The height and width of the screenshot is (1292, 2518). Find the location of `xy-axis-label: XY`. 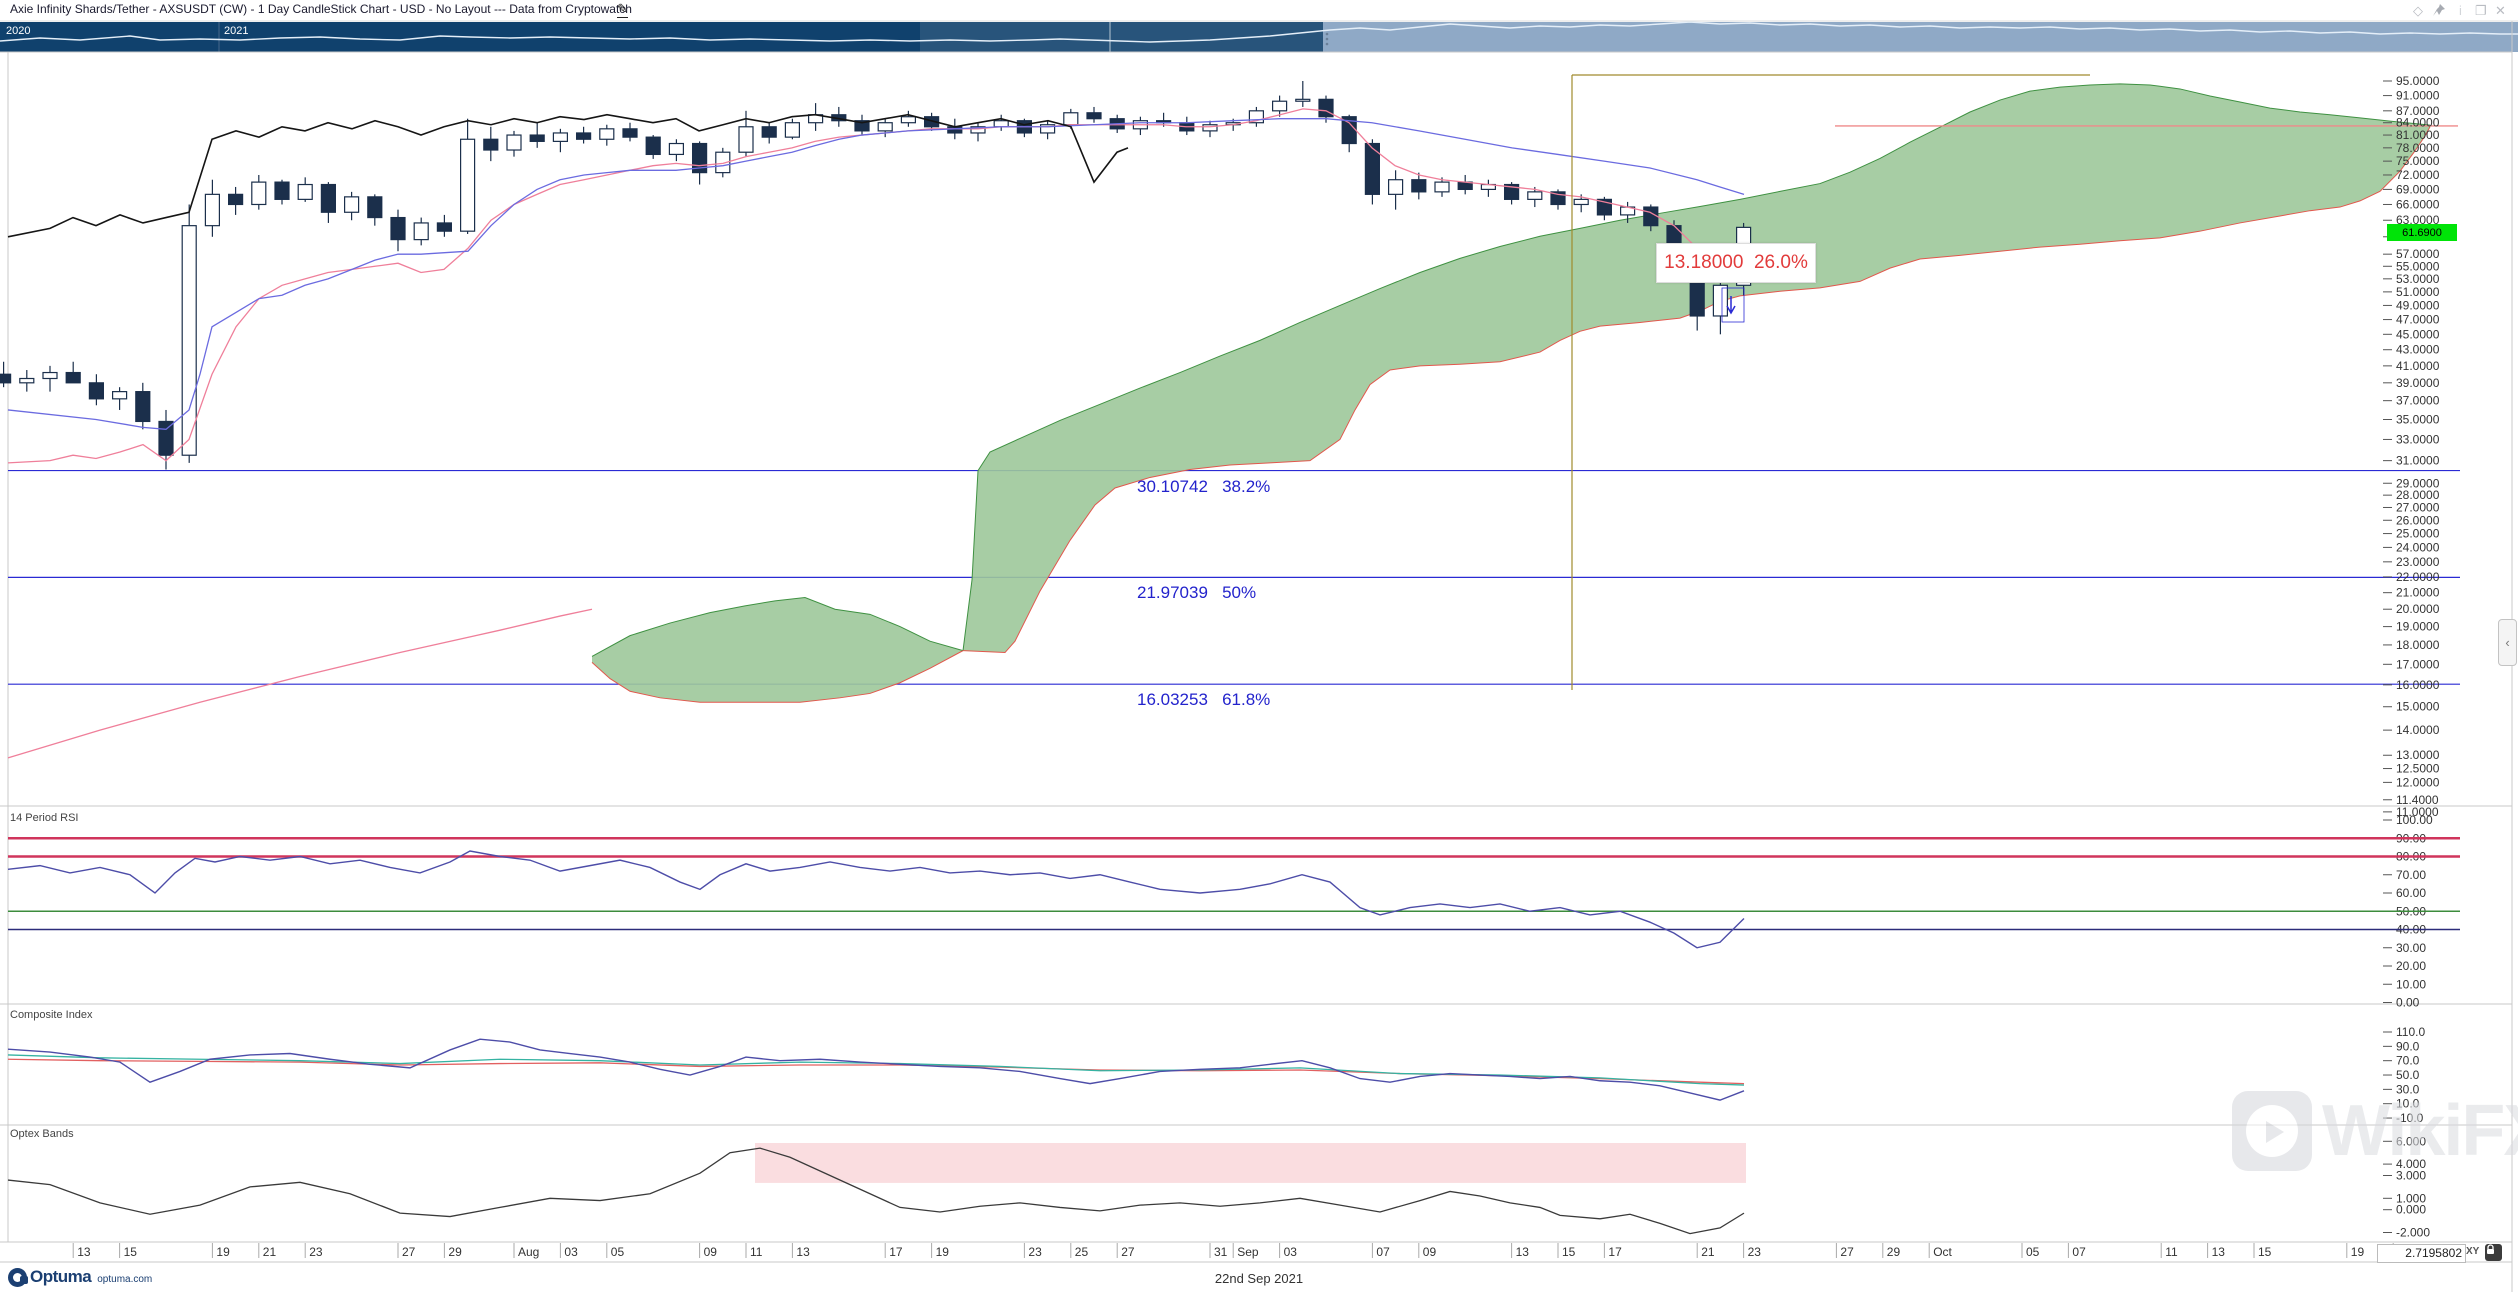

xy-axis-label: XY is located at coordinates (2473, 1251).